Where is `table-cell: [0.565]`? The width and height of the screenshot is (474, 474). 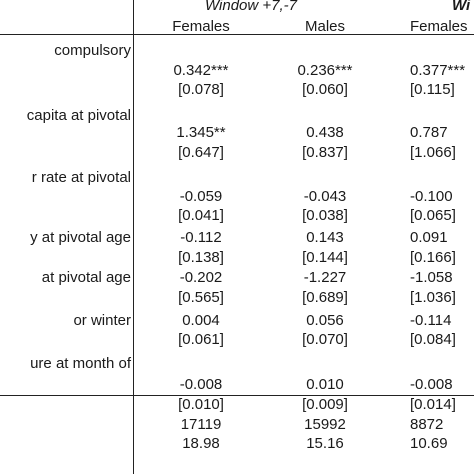 table-cell: [0.565] is located at coordinates (201, 297).